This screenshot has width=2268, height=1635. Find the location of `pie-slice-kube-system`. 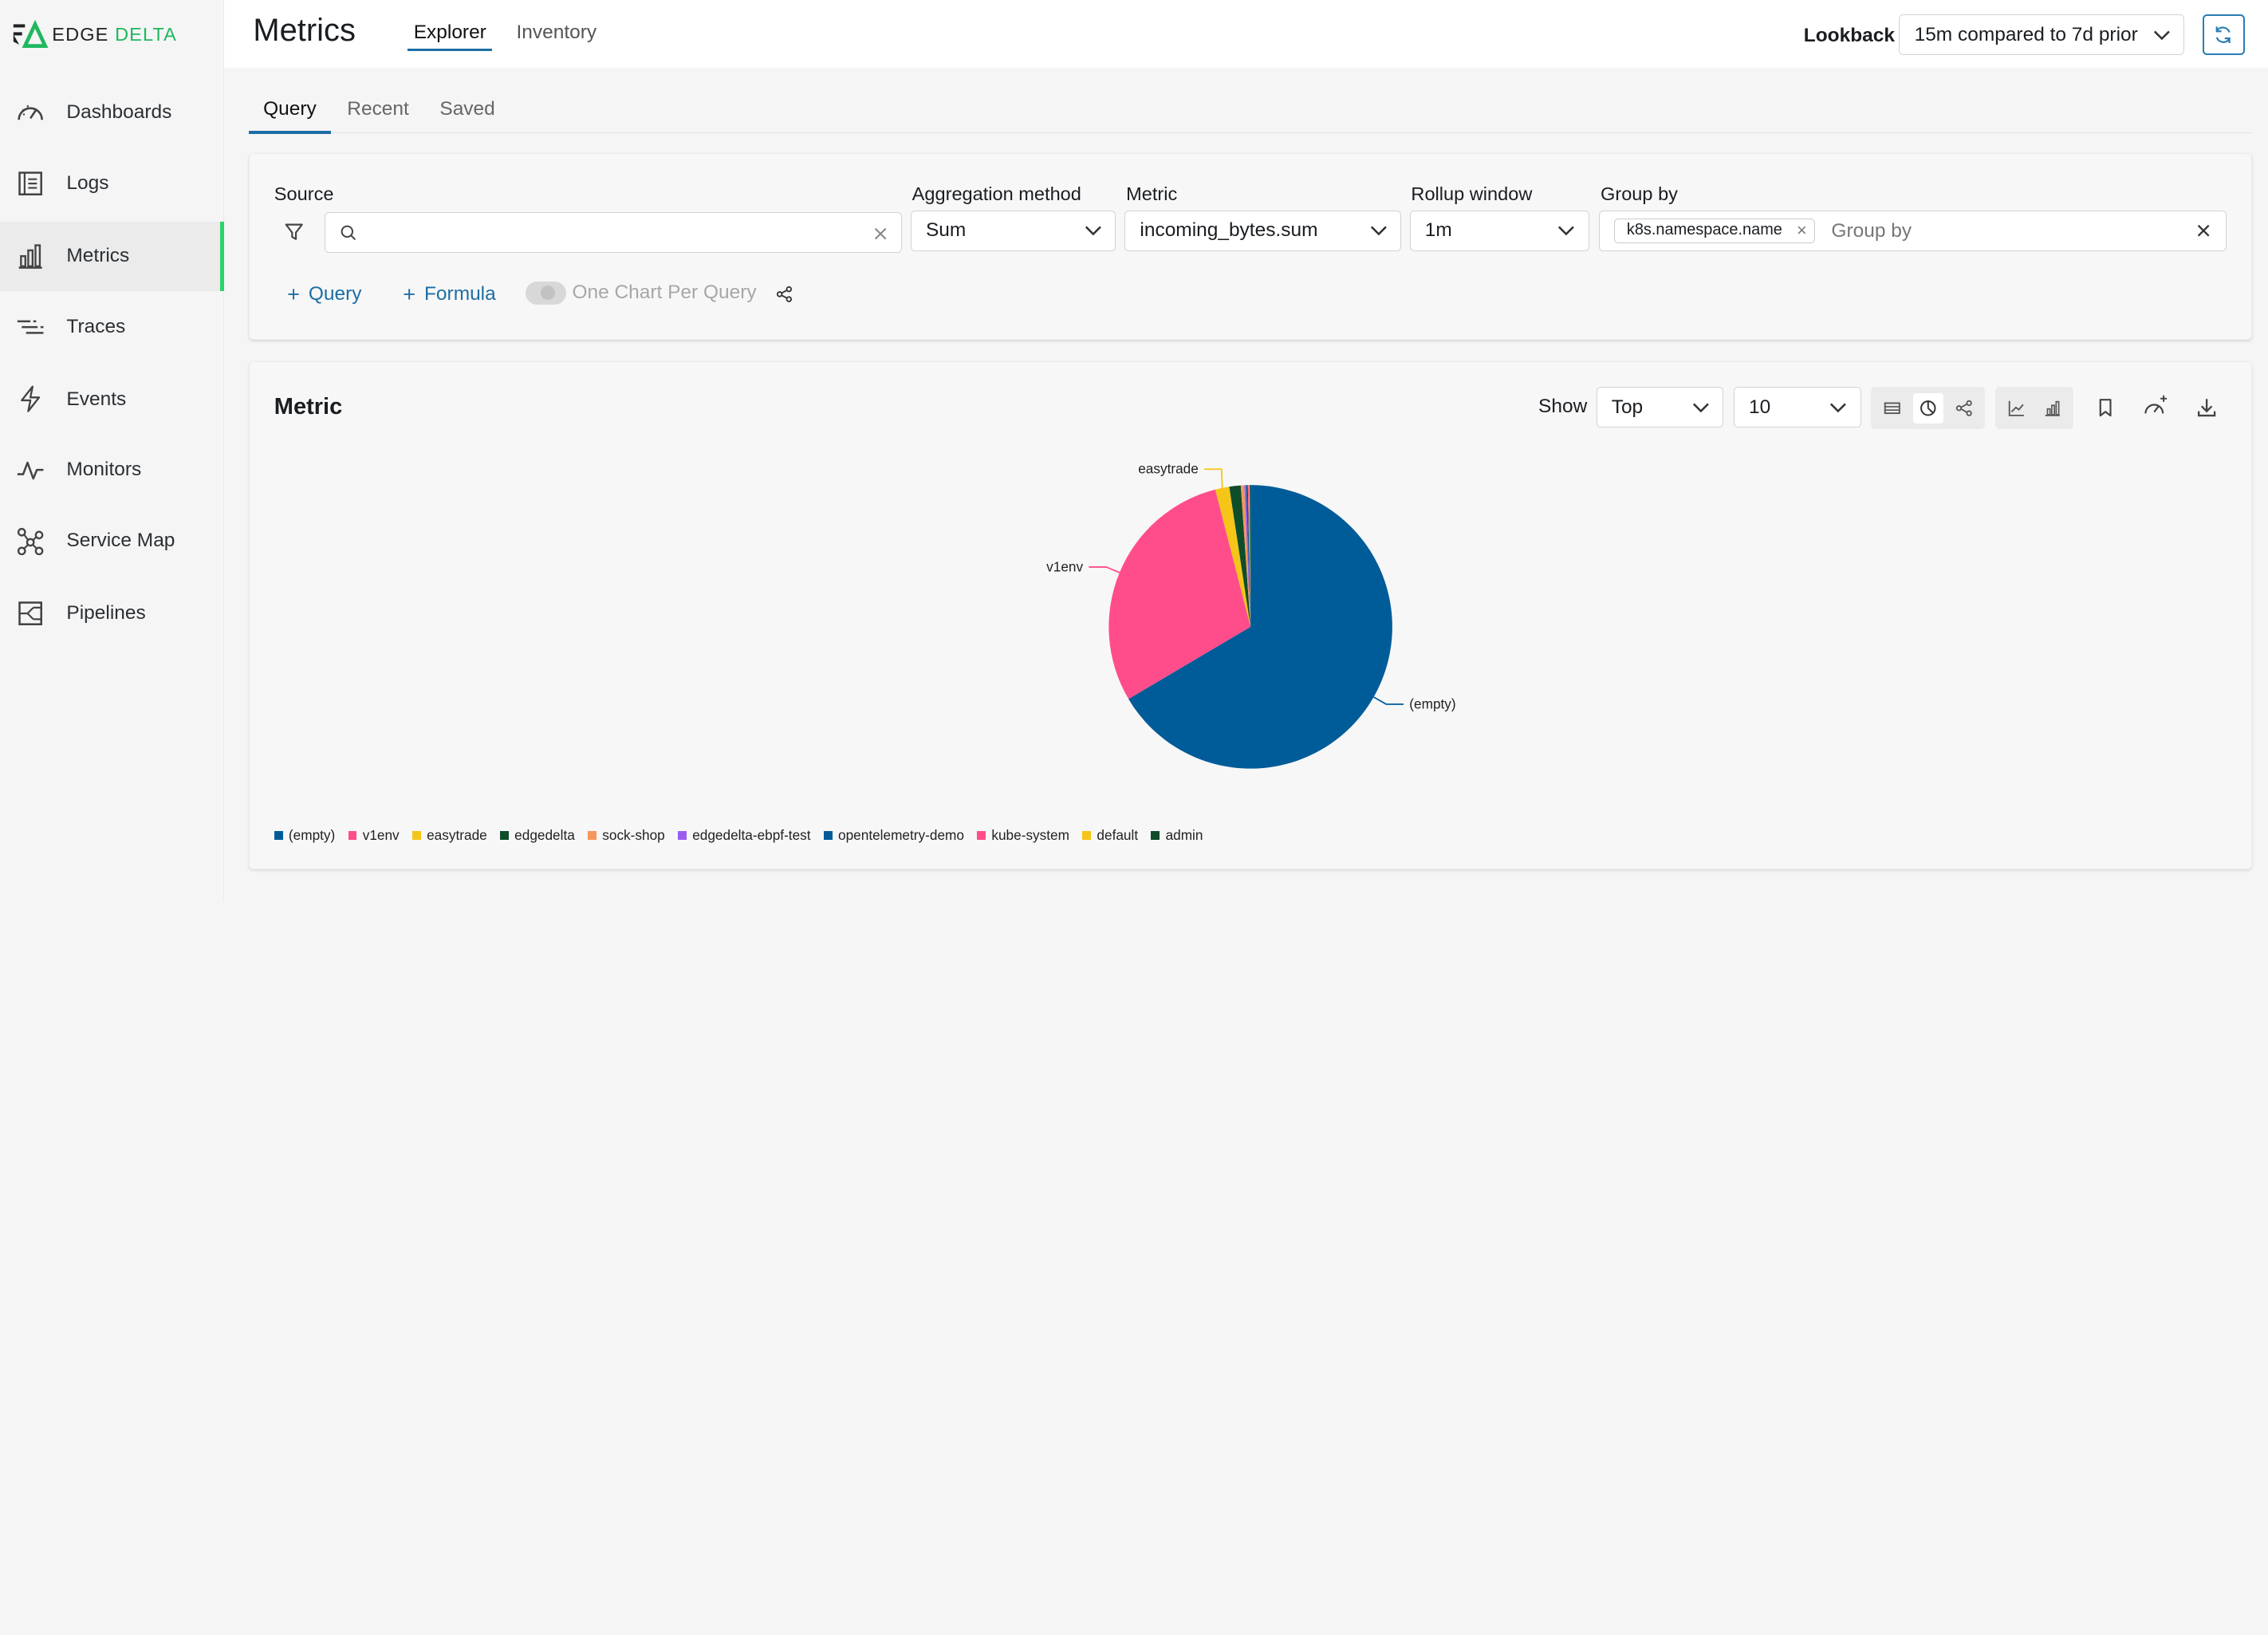

pie-slice-kube-system is located at coordinates (1249, 557).